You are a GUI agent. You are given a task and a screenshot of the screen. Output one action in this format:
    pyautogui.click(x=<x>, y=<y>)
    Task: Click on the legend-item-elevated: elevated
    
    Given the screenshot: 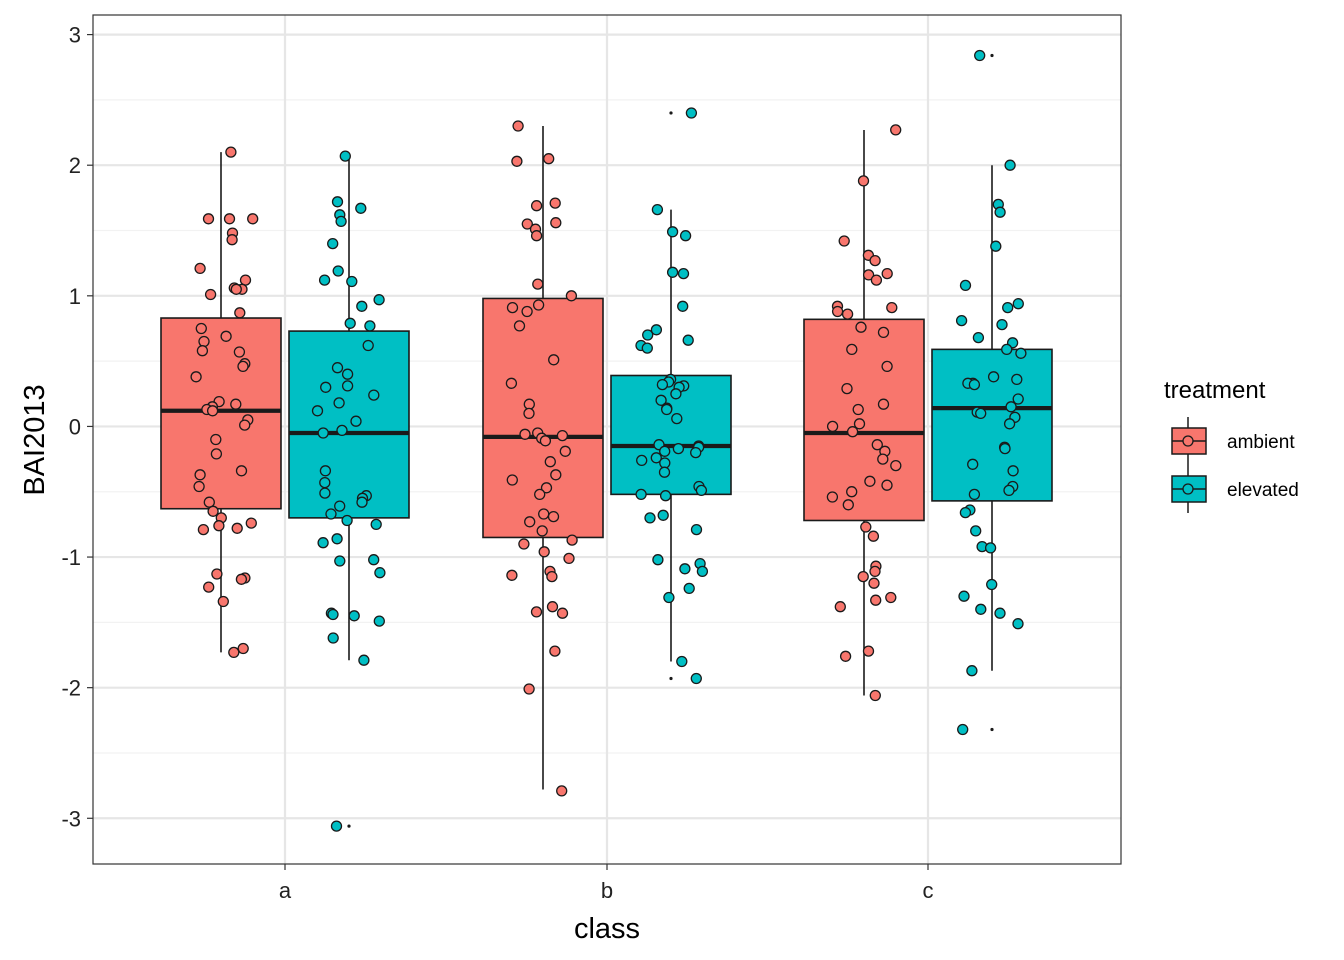 What is the action you would take?
    pyautogui.click(x=1235, y=489)
    